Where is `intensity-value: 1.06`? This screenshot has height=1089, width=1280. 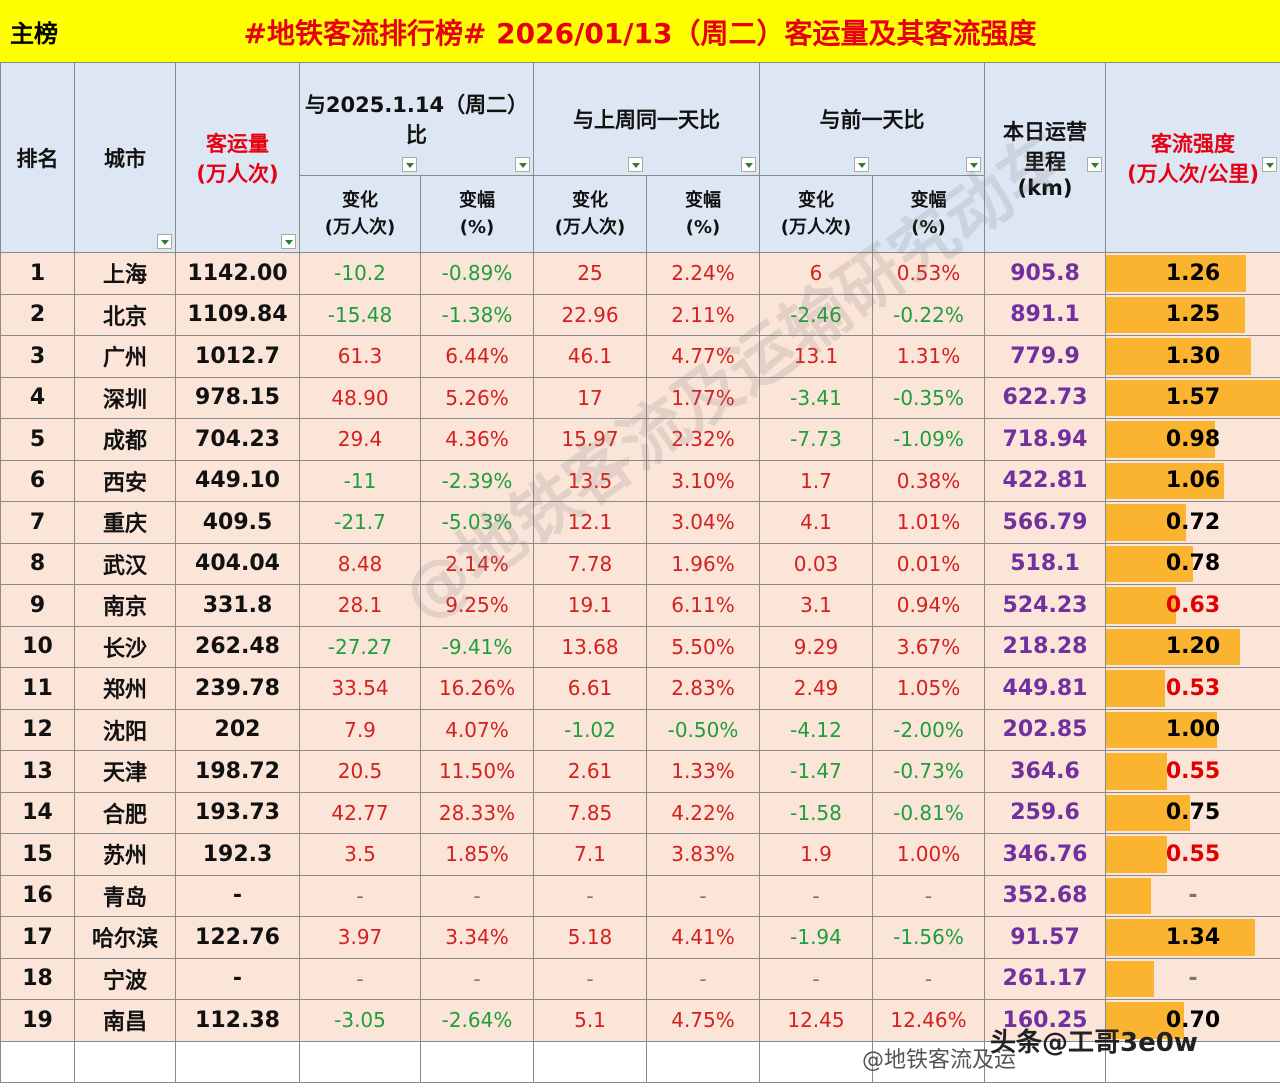
intensity-value: 1.06 is located at coordinates (1193, 481).